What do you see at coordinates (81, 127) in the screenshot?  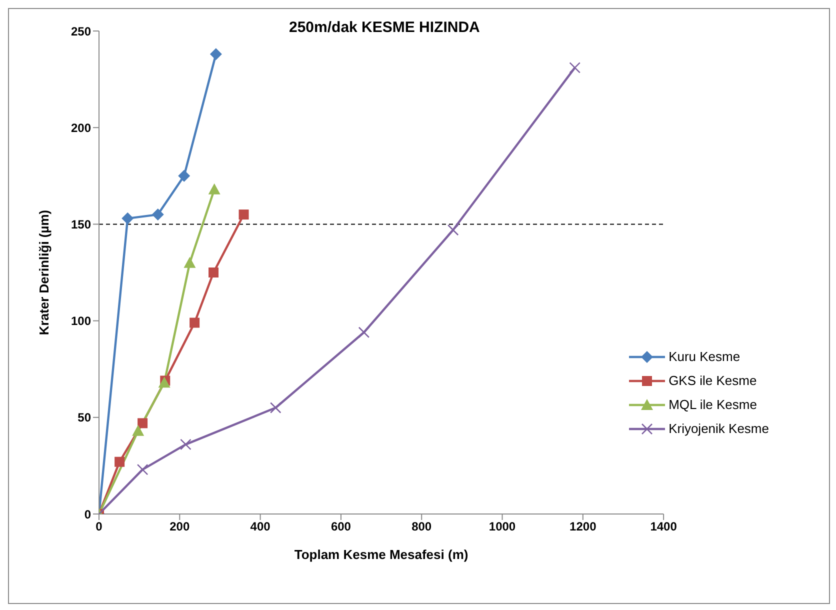 I see `y-tick-label: 200` at bounding box center [81, 127].